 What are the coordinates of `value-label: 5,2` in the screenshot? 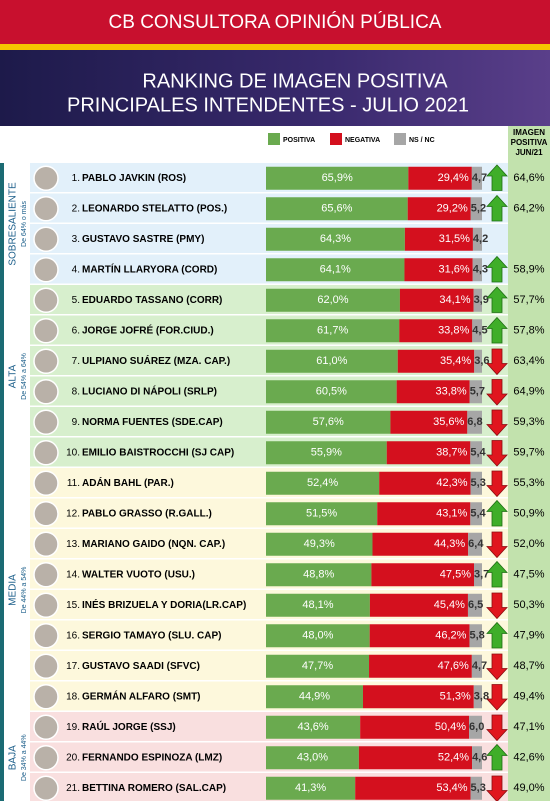 It's located at (478, 209).